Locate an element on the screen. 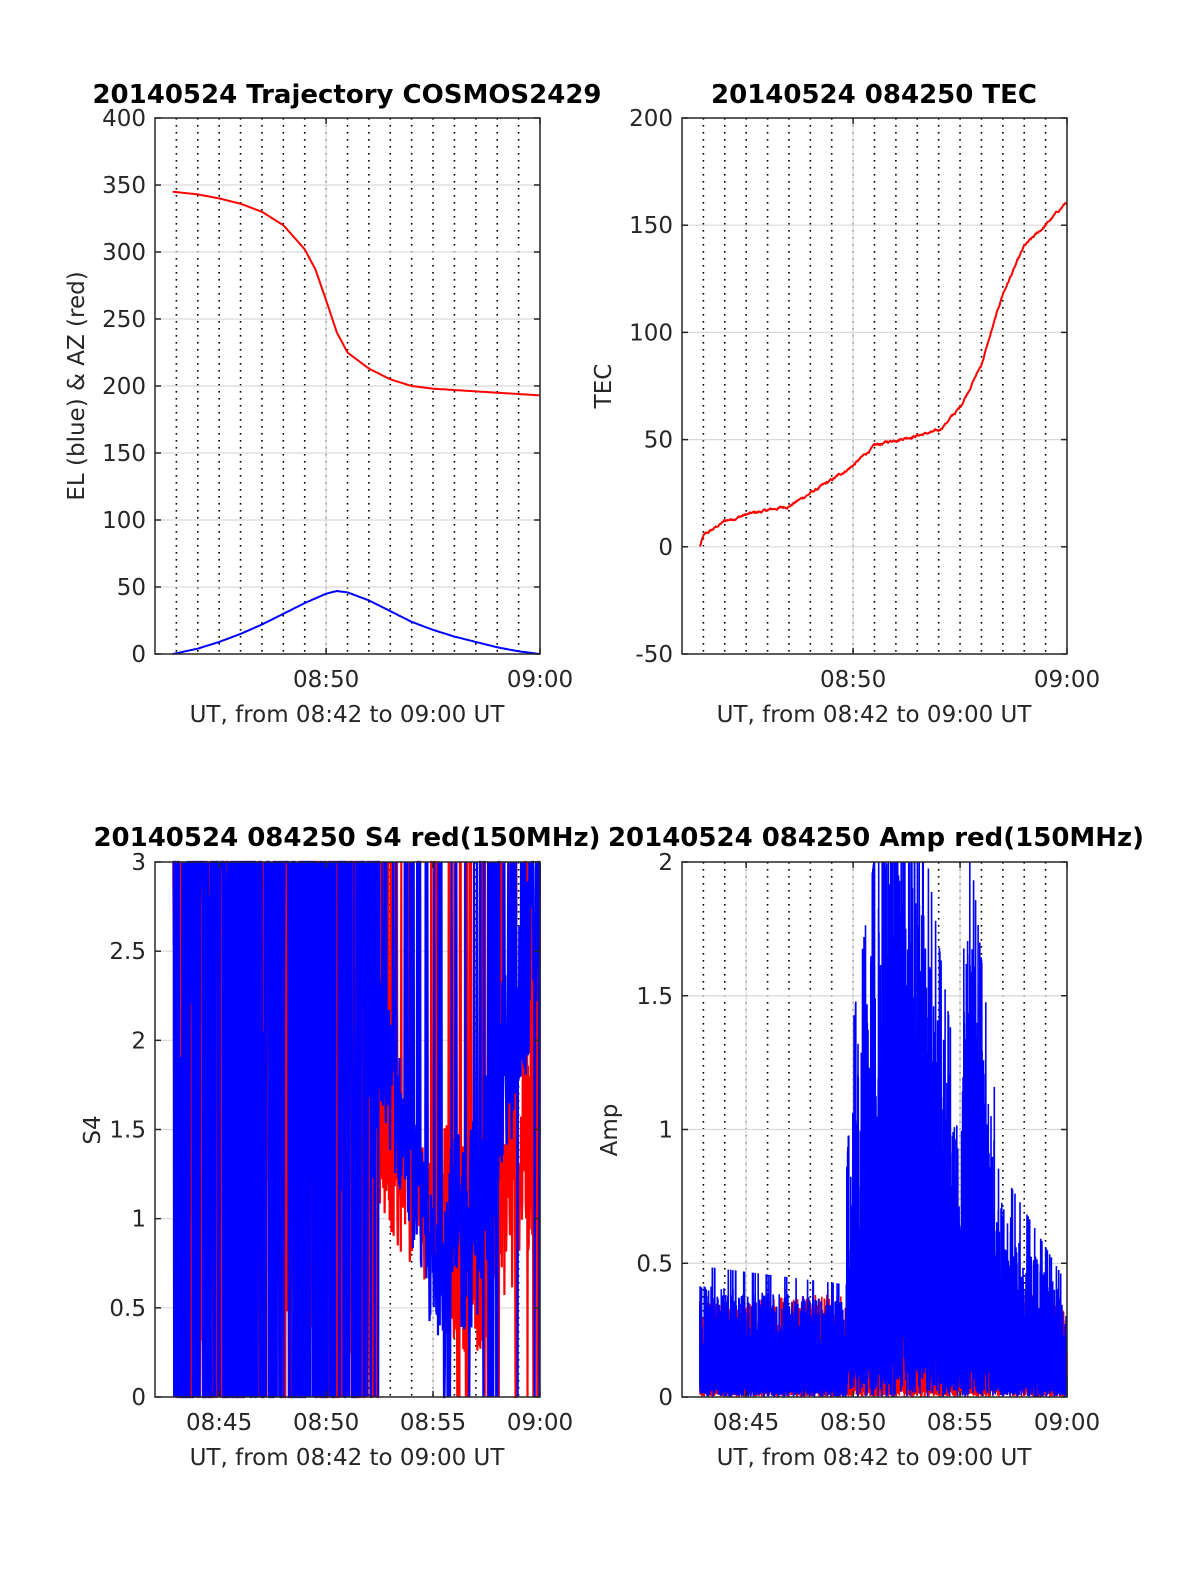 The image size is (1200, 1575). y-tick-label: 300 is located at coordinates (124, 253).